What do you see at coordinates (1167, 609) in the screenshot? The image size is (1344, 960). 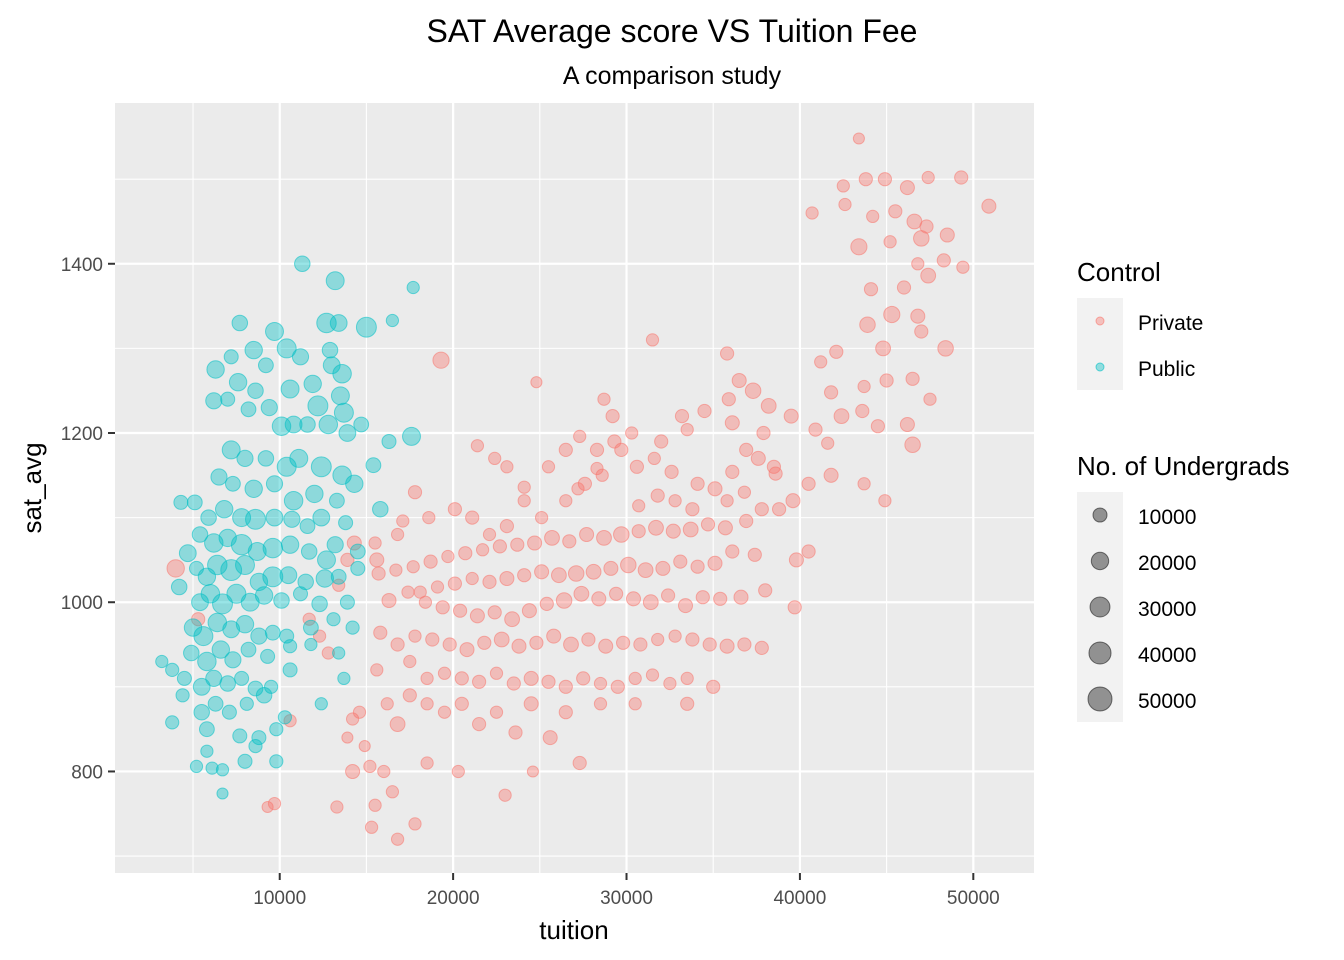 I see `size-legend-label-30000: 30000` at bounding box center [1167, 609].